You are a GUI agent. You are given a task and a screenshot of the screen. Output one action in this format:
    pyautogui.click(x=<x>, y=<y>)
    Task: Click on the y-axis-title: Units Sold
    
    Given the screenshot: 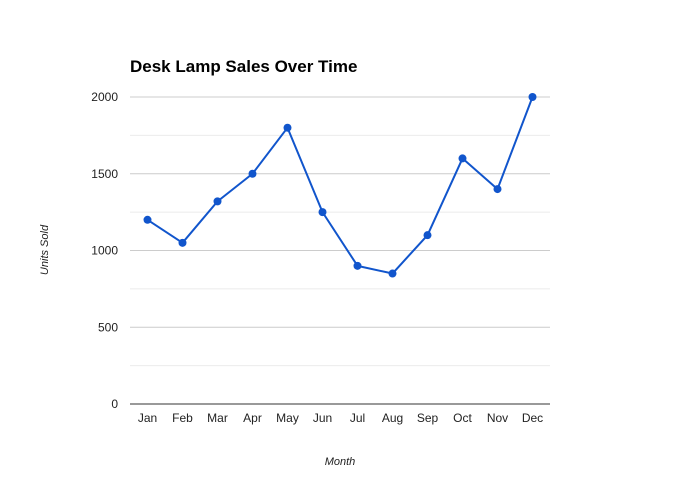 What is the action you would take?
    pyautogui.click(x=45, y=249)
    